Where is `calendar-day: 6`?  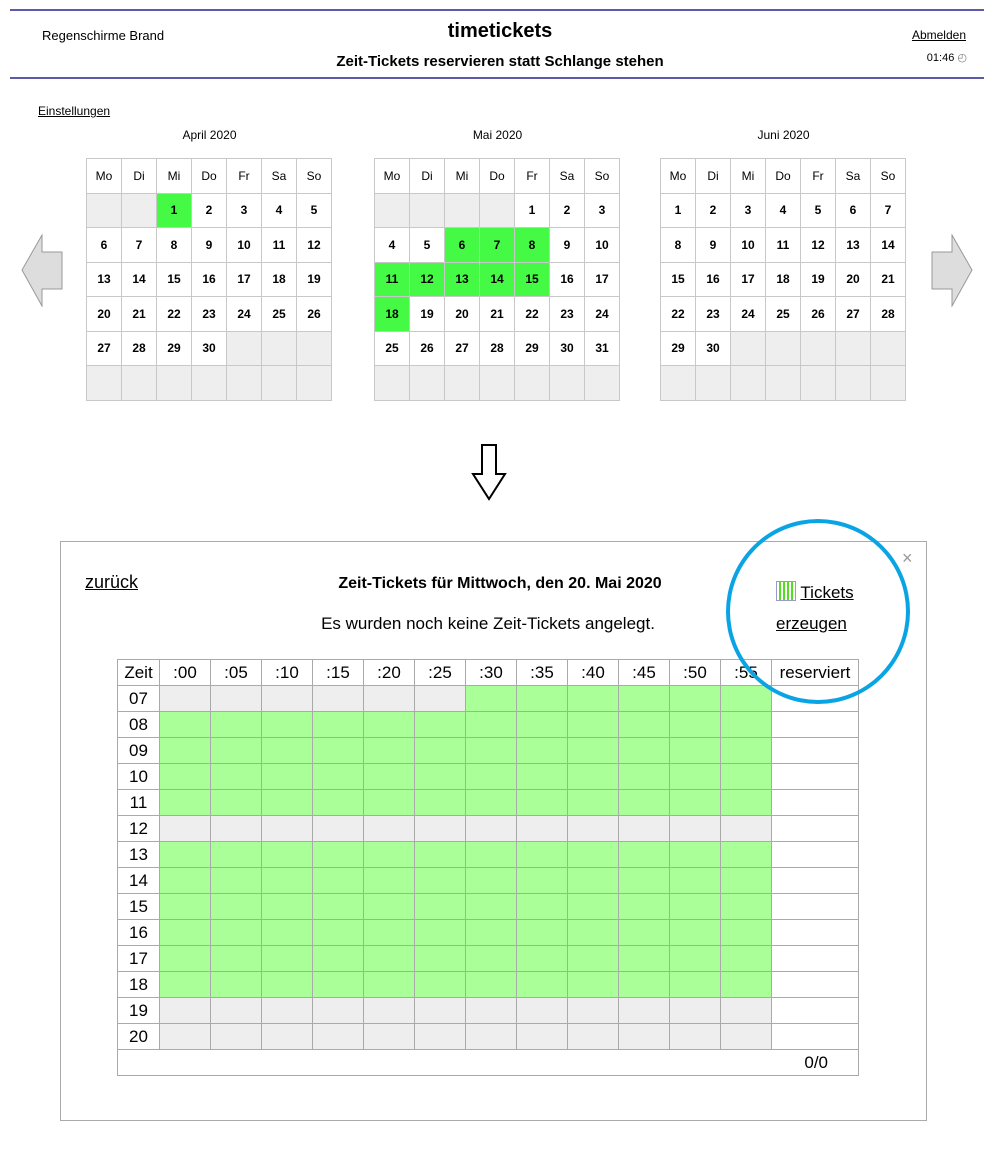 calendar-day: 6 is located at coordinates (462, 245).